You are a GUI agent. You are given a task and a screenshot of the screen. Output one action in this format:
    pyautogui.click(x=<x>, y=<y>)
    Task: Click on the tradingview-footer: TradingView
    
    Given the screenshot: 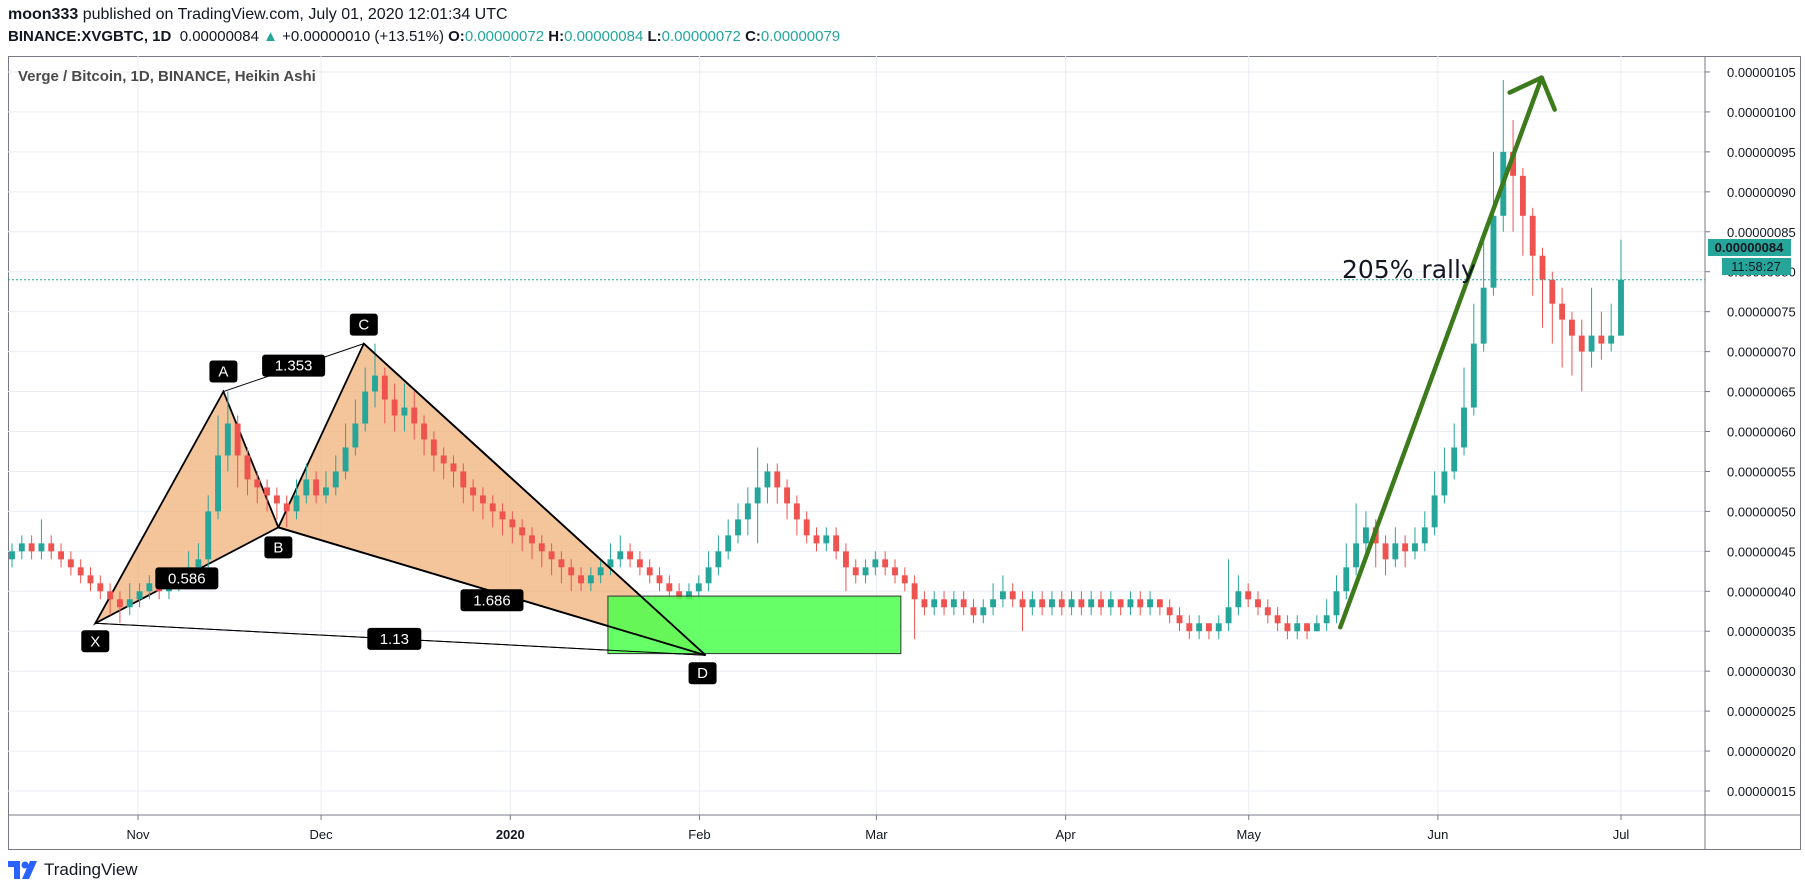 What is the action you would take?
    pyautogui.click(x=73, y=870)
    